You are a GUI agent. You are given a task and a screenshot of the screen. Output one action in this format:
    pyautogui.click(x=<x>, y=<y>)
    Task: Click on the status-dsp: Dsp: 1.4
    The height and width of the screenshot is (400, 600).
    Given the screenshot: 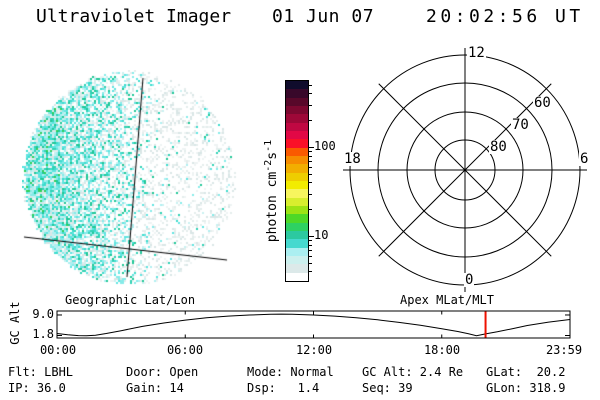 What is the action you would take?
    pyautogui.click(x=283, y=388)
    